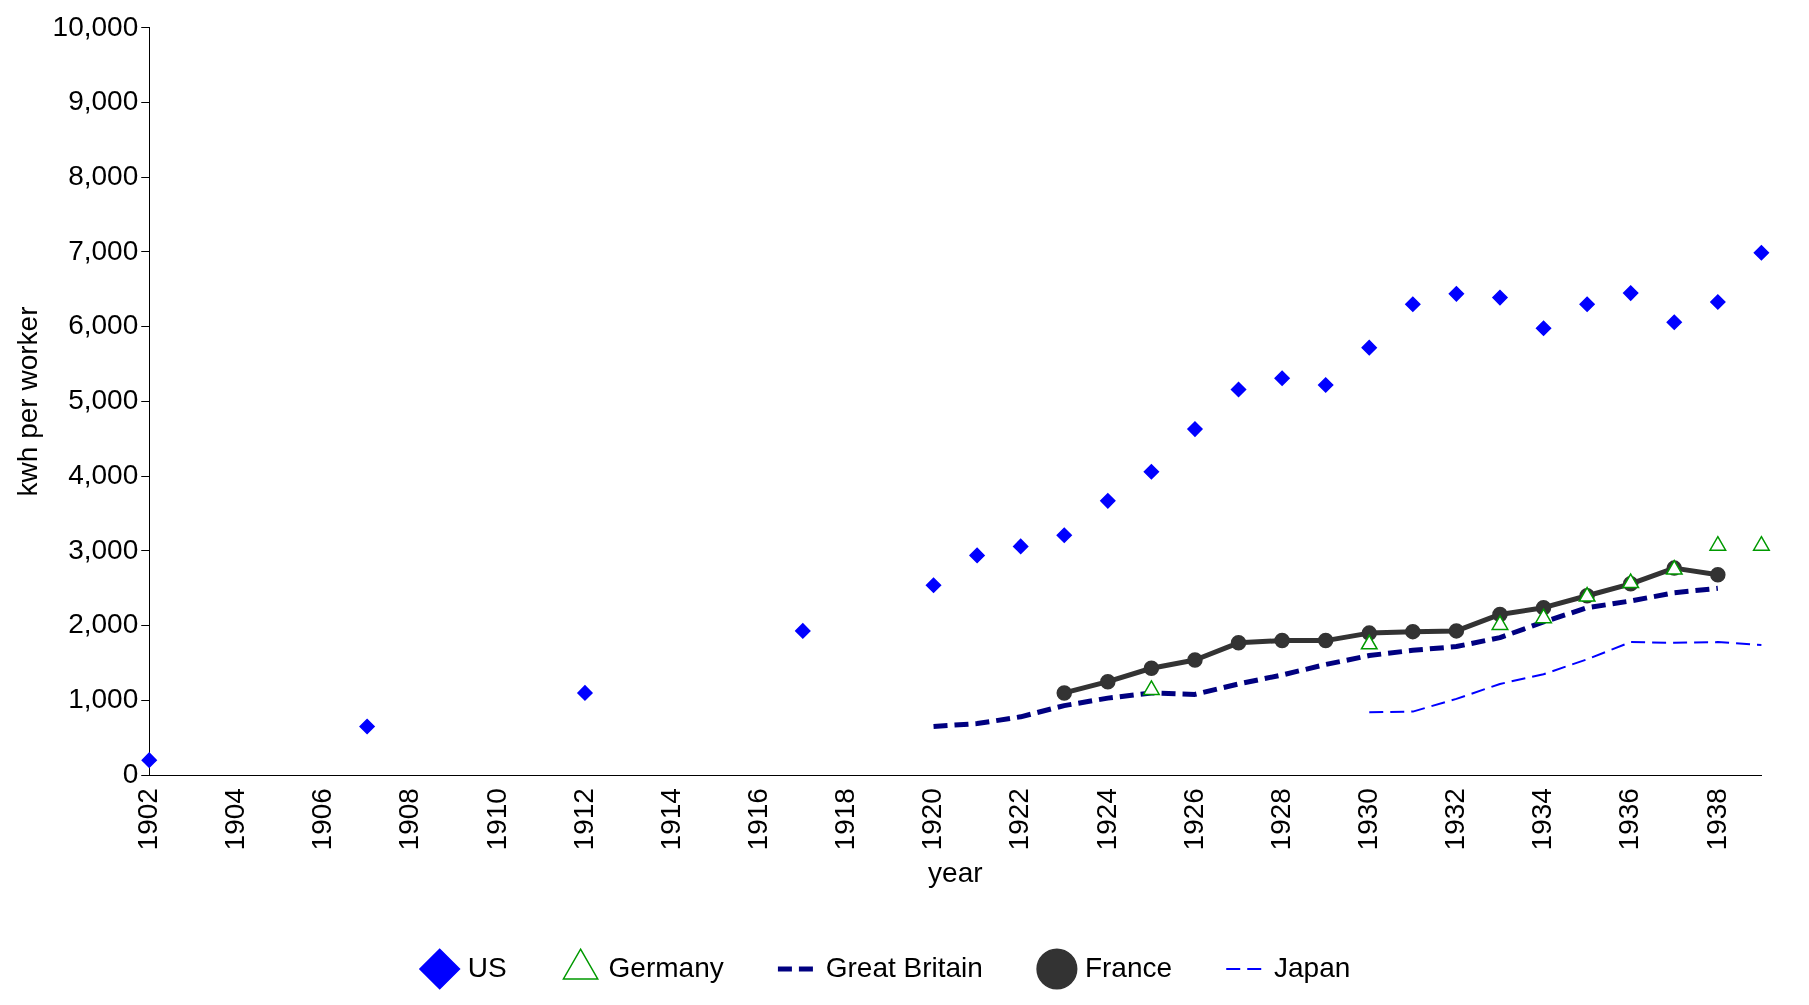 This screenshot has height=1005, width=1809. I want to click on y-tick-label: 5,000, so click(103, 400).